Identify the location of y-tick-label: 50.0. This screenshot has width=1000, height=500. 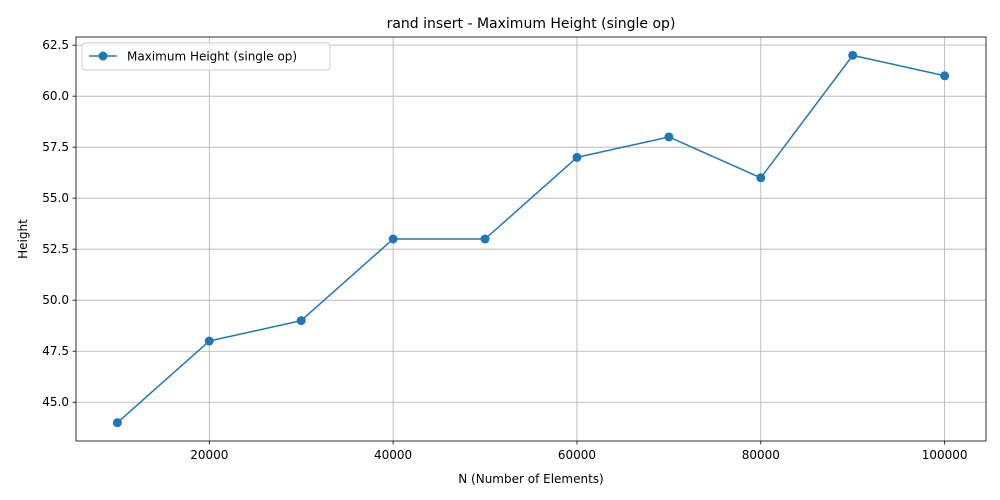
(55, 300).